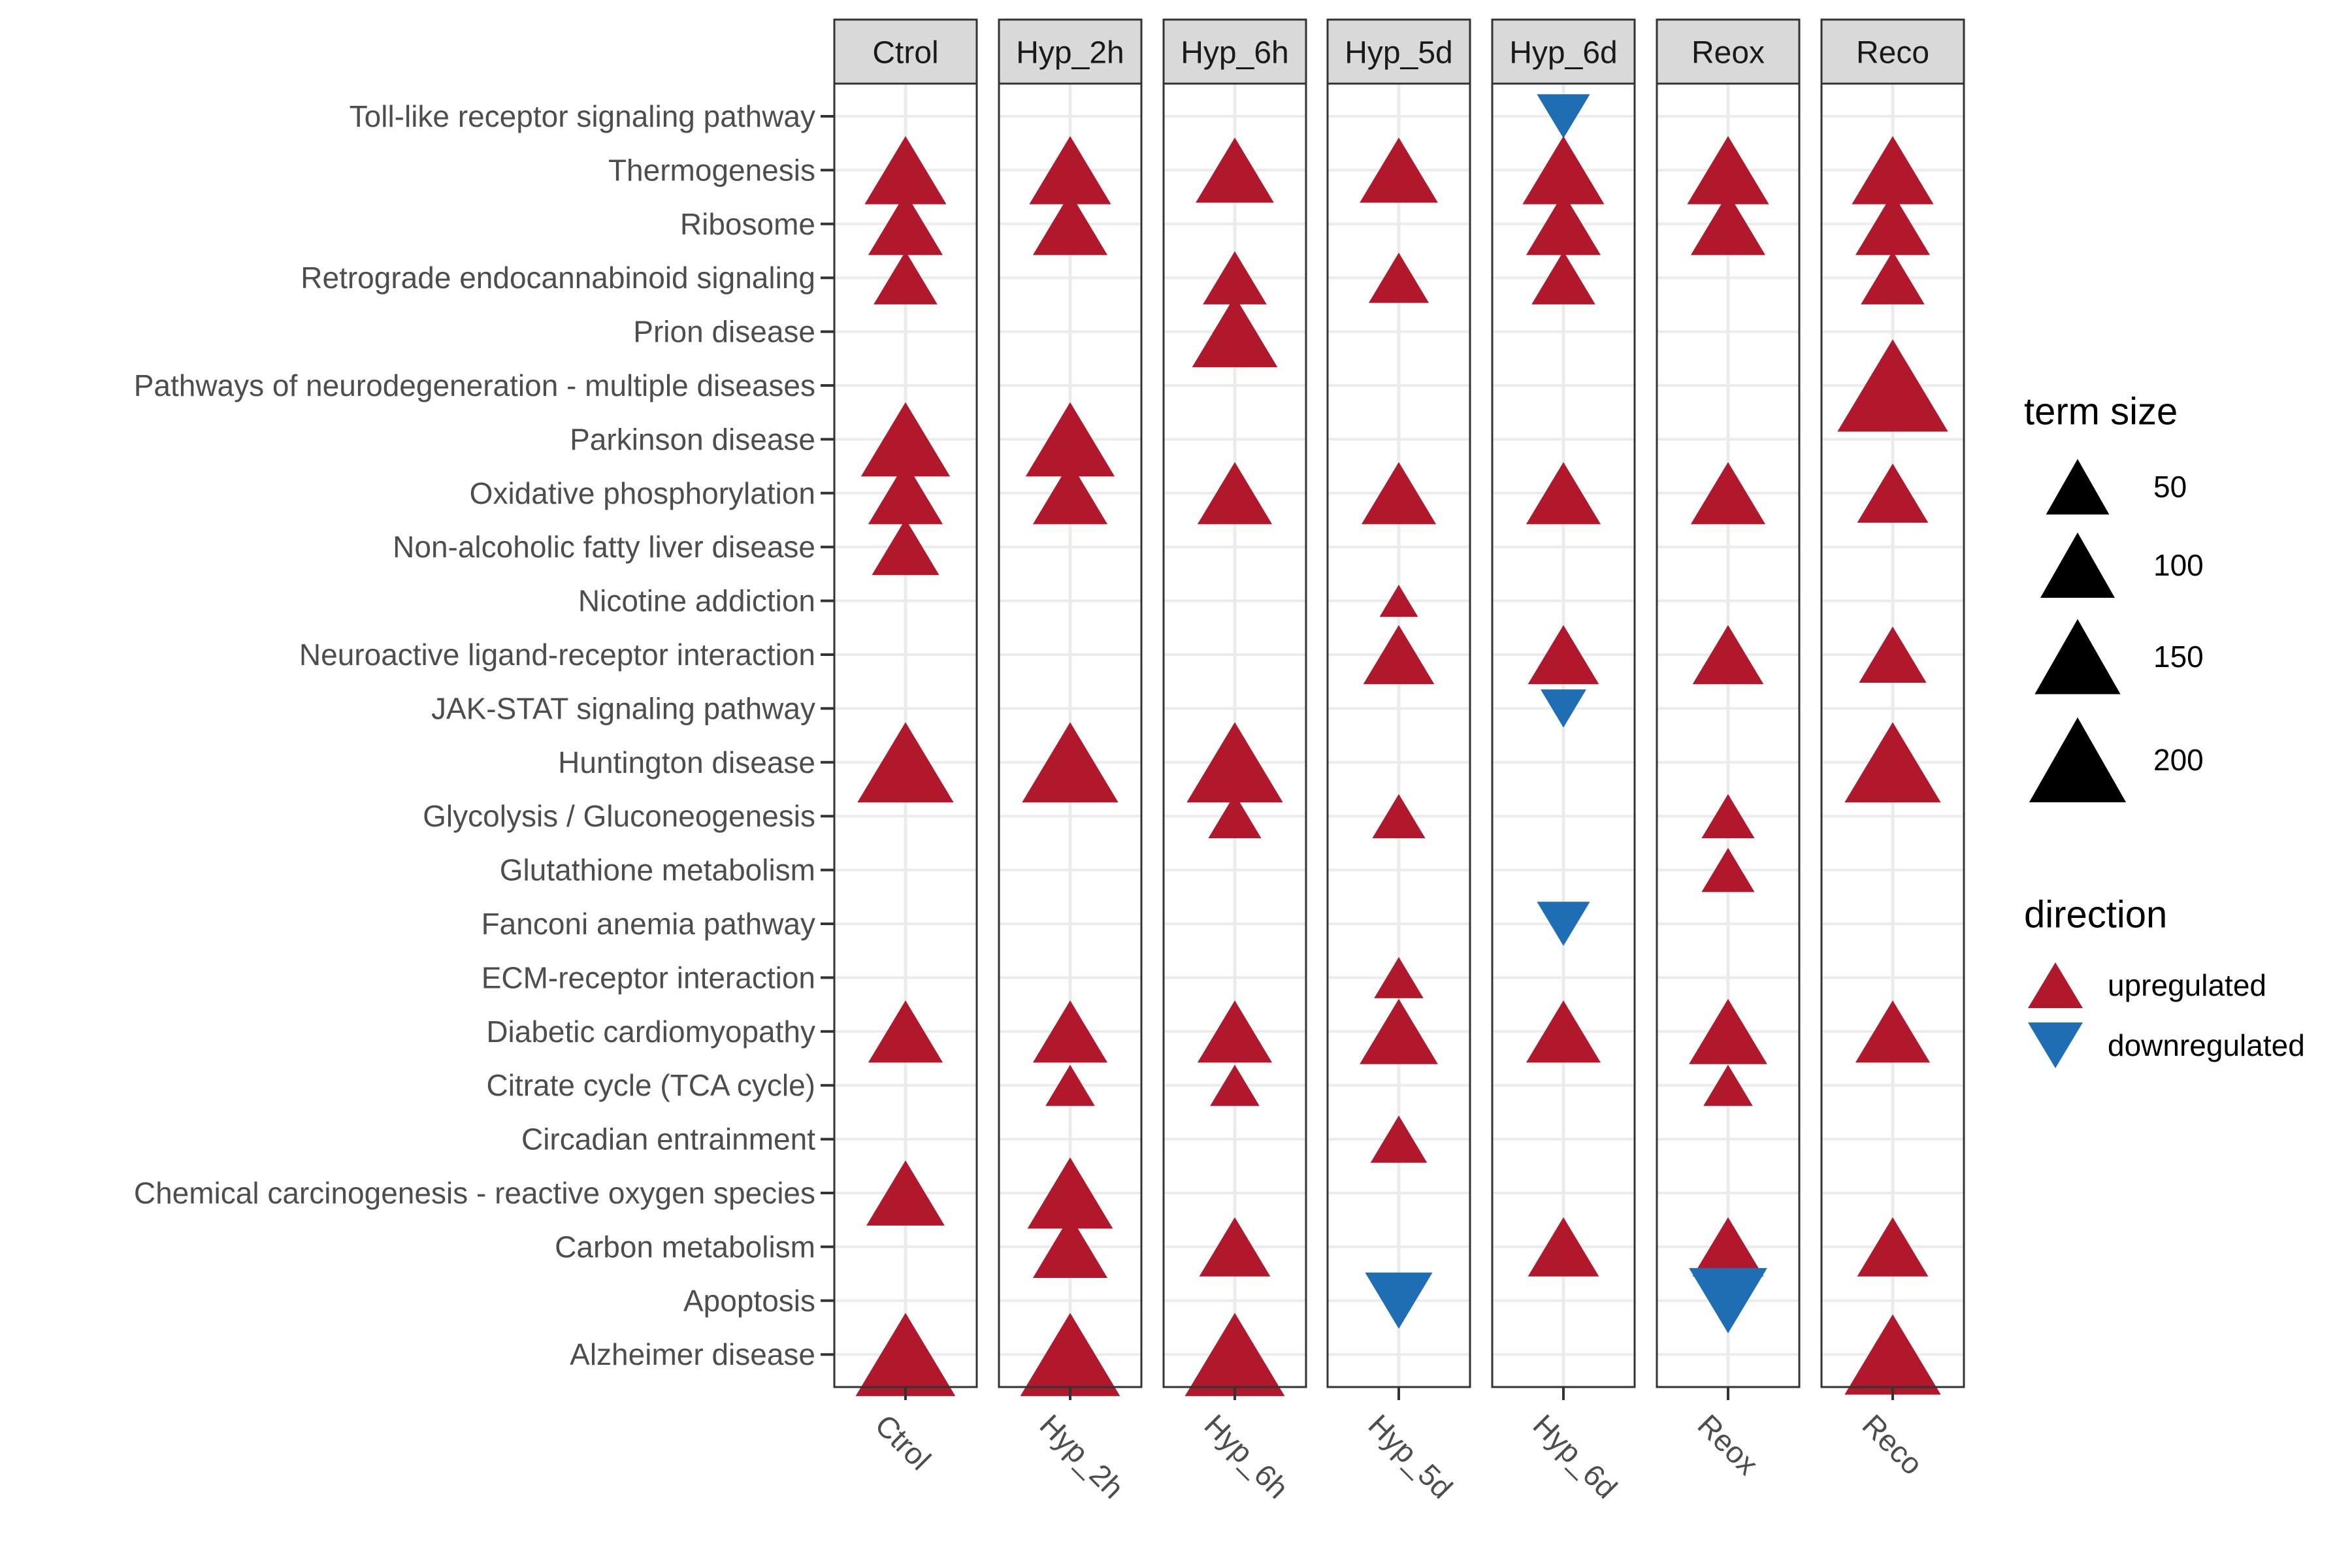  Describe the element at coordinates (2055, 985) in the screenshot. I see `legend-direction-key-upregulated` at that location.